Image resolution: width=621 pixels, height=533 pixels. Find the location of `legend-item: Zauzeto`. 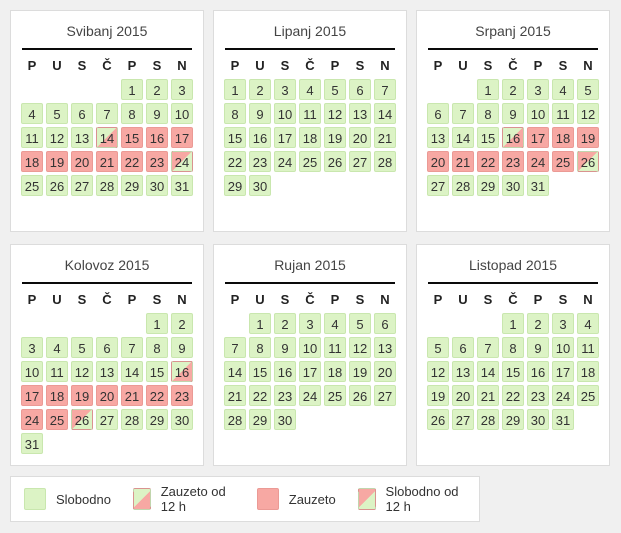

legend-item: Zauzeto is located at coordinates (296, 499).